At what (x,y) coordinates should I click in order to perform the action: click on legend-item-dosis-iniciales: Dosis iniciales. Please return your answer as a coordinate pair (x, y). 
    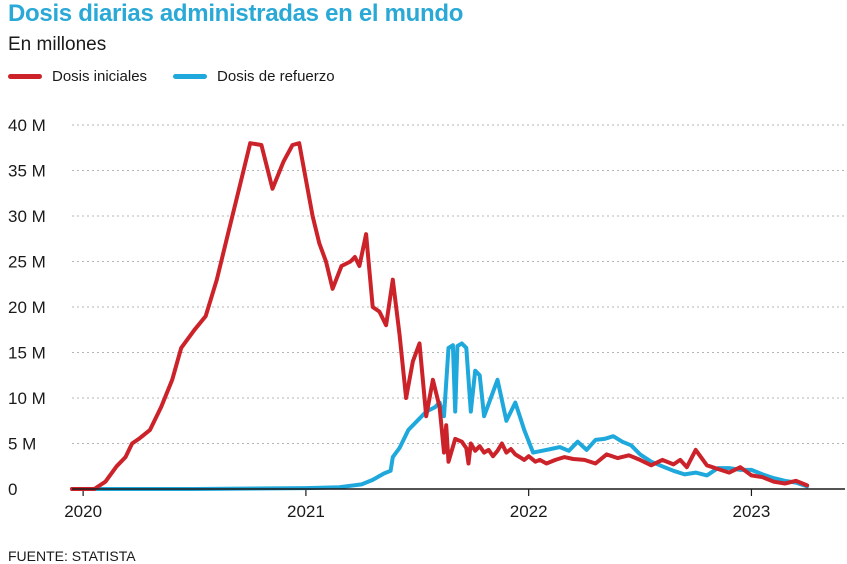
    Looking at the image, I should click on (77, 76).